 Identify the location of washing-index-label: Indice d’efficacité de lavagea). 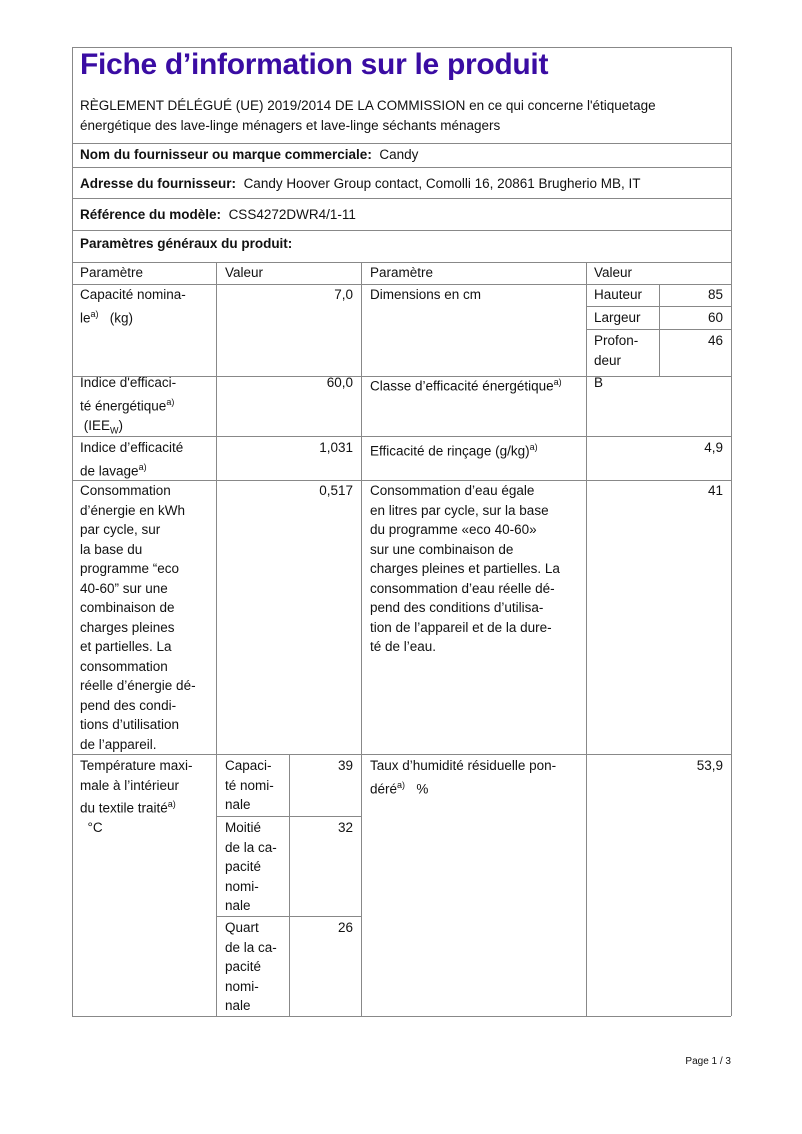
(132, 459).